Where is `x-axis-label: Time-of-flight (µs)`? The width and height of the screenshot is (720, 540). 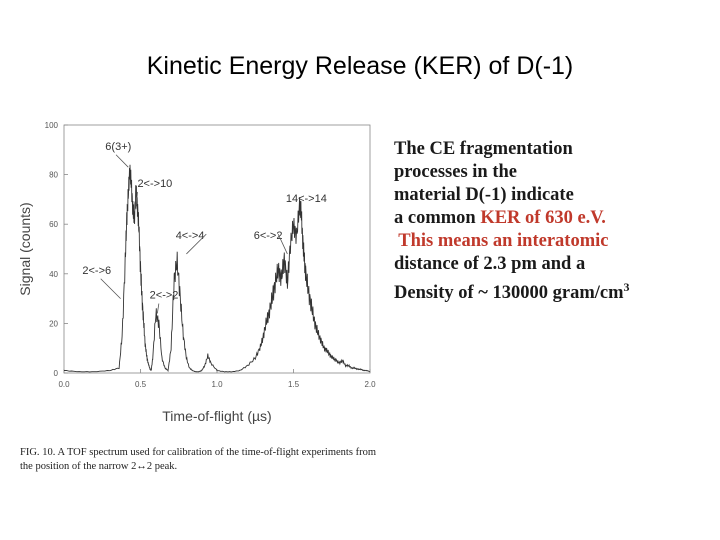 x-axis-label: Time-of-flight (µs) is located at coordinates (216, 416).